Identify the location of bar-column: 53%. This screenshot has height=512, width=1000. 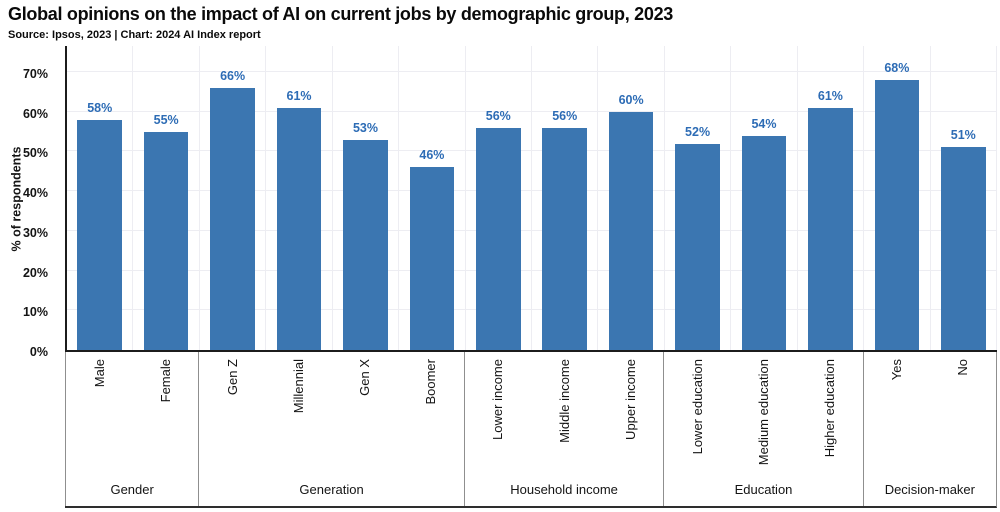
(366, 198).